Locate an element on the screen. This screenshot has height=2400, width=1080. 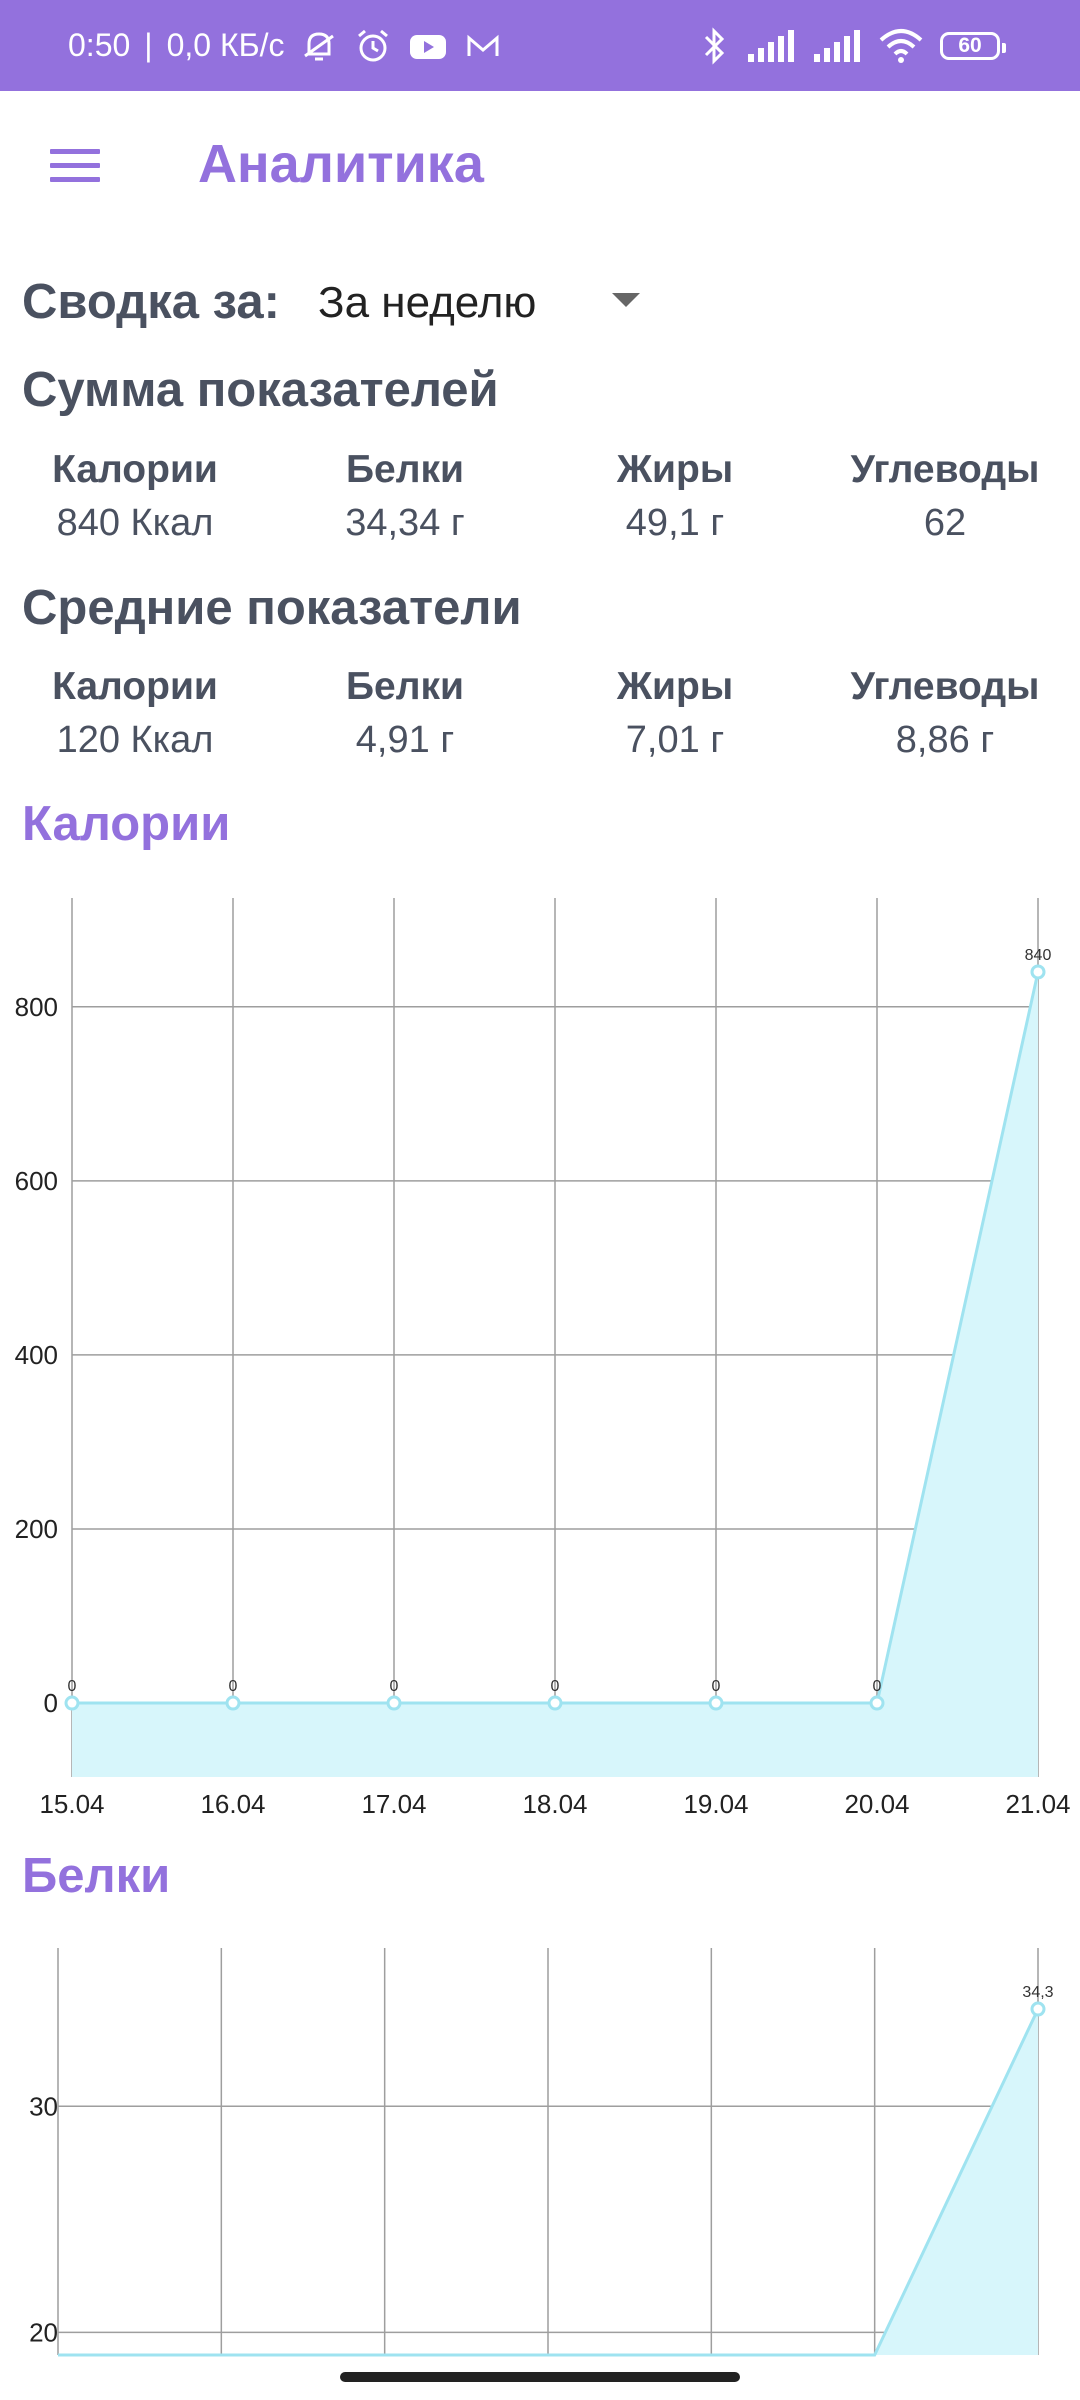
stat-proteins: Белки 4,91 г is located at coordinates (405, 713).